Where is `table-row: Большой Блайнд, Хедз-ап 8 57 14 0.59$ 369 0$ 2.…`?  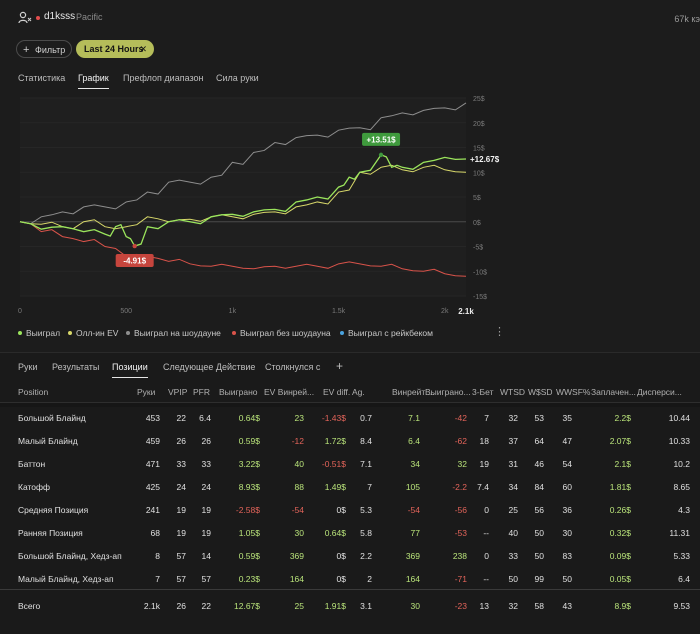
table-row: Большой Блайнд, Хедз-ап 8 57 14 0.59$ 369 0$ 2.… is located at coordinates (350, 556).